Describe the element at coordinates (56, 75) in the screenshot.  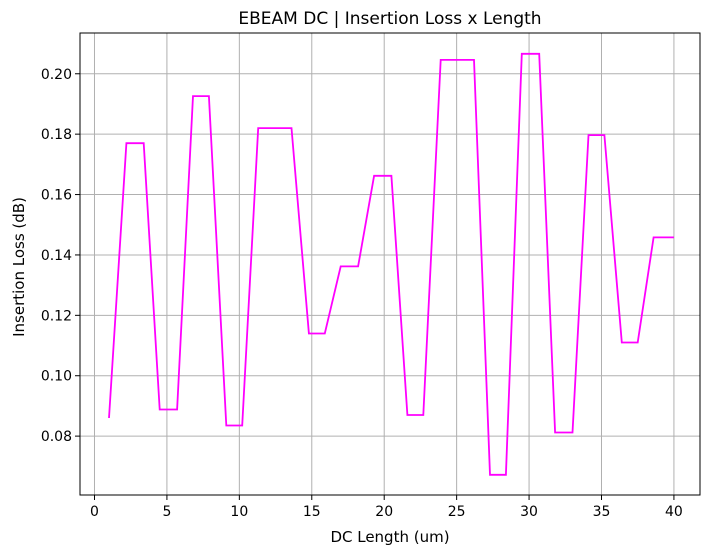
I see `y-tick-label: 0.20` at that location.